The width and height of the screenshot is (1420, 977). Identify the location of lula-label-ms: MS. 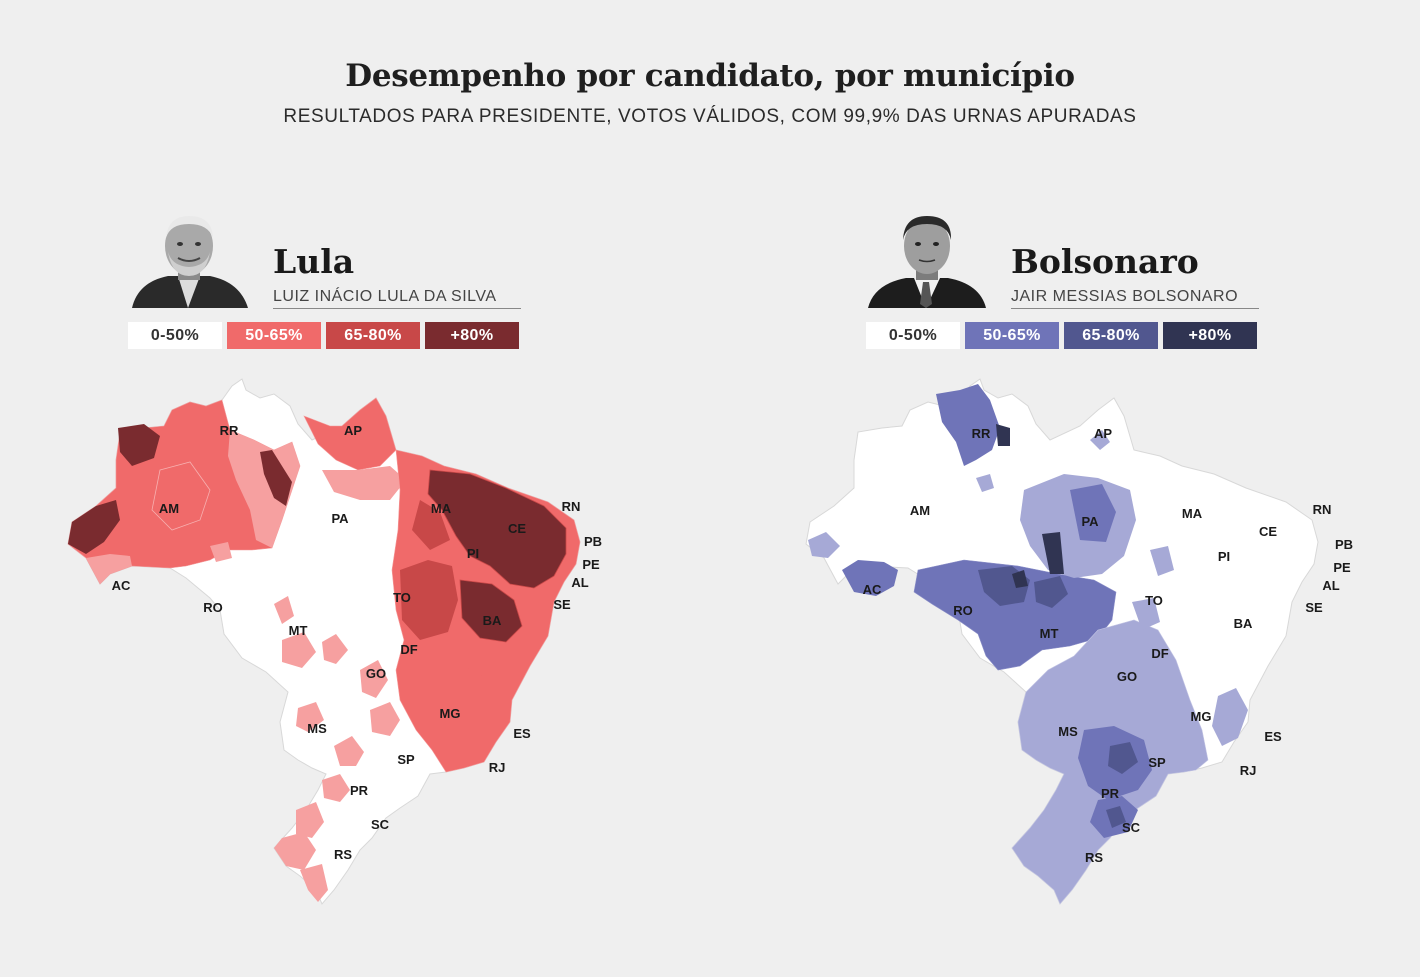
(317, 728).